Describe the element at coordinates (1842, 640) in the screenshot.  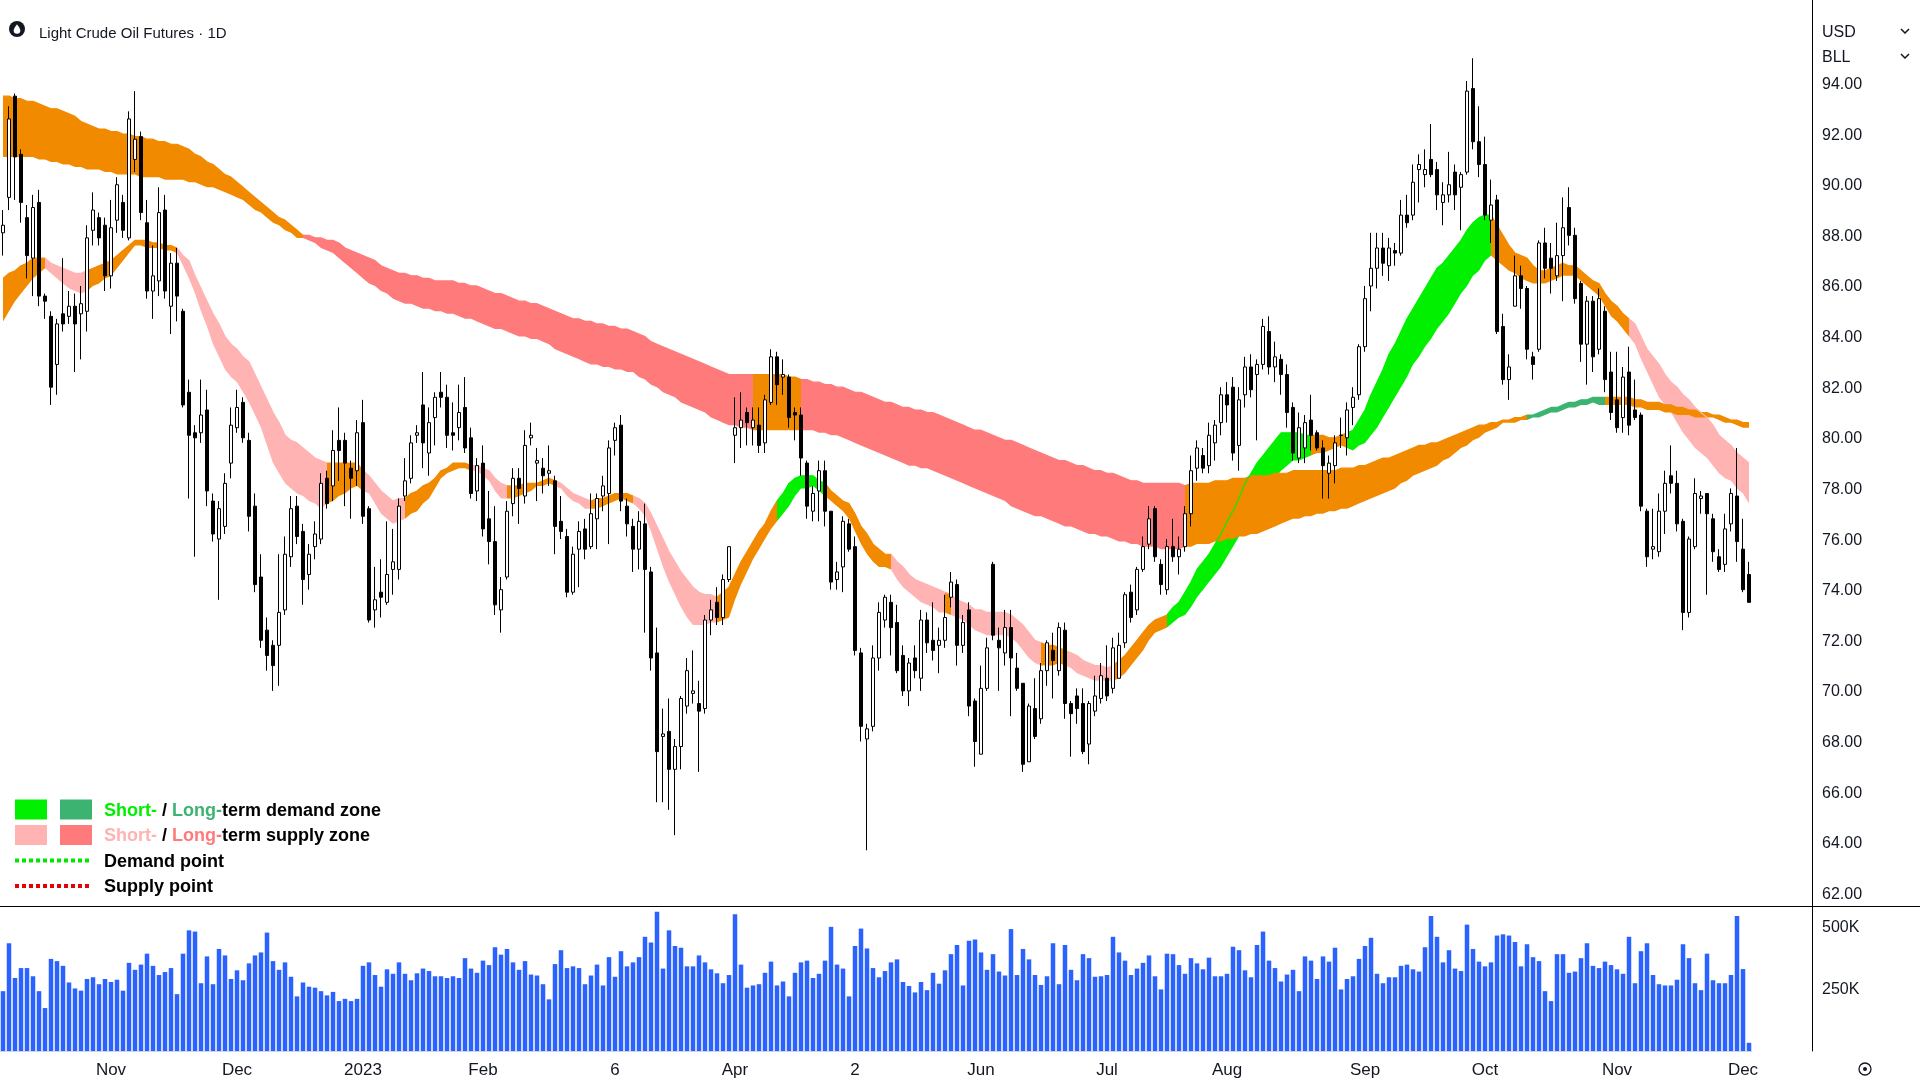
I see `y-tick-label: 72.00` at that location.